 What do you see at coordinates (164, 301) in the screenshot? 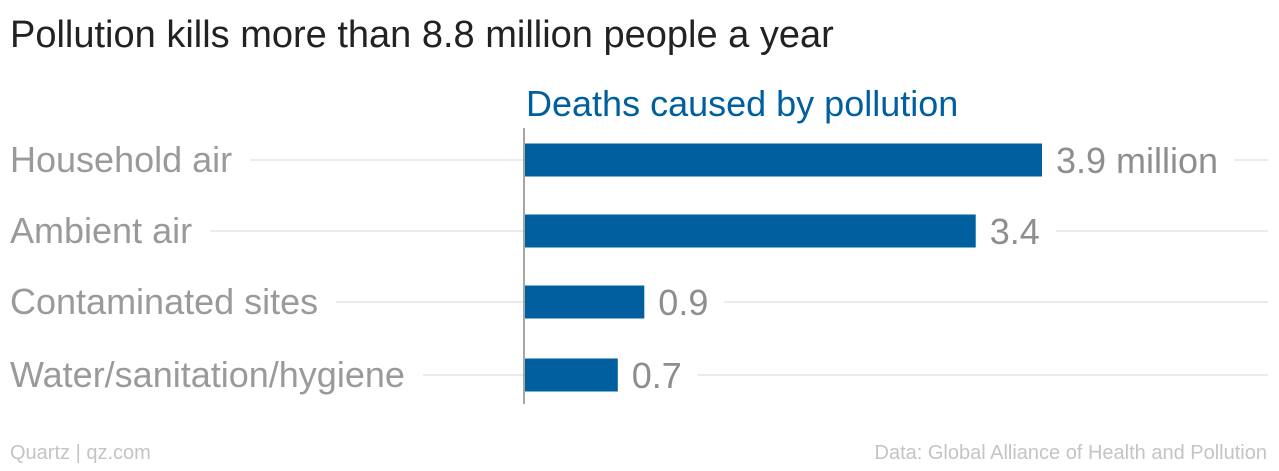
I see `category-label: Contaminated sites` at bounding box center [164, 301].